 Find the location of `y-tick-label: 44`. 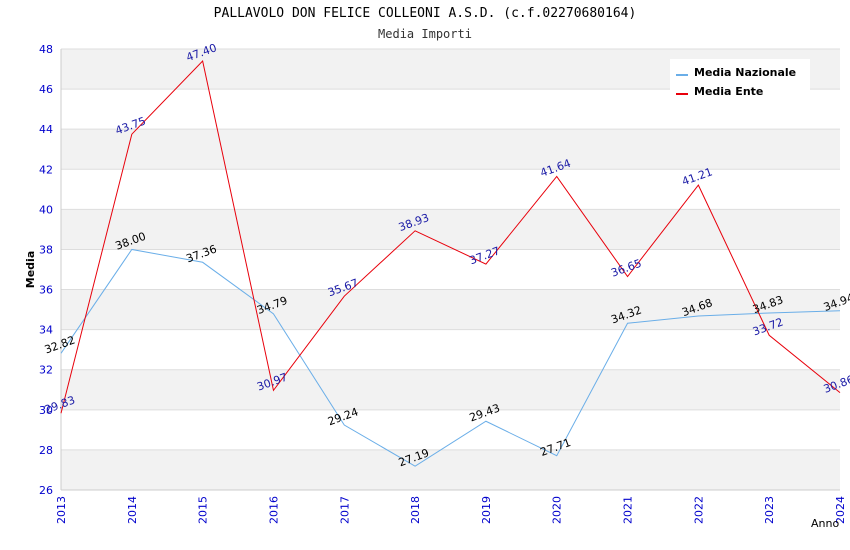

y-tick-label: 44 is located at coordinates (46, 129).